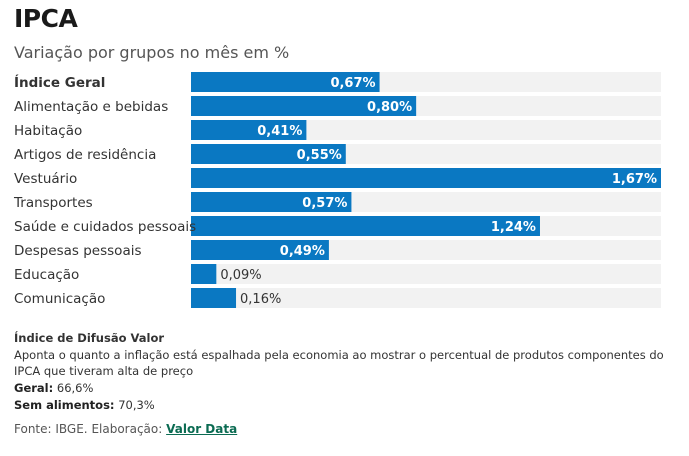 The height and width of the screenshot is (456, 689). I want to click on bar-comunicacao, so click(214, 298).